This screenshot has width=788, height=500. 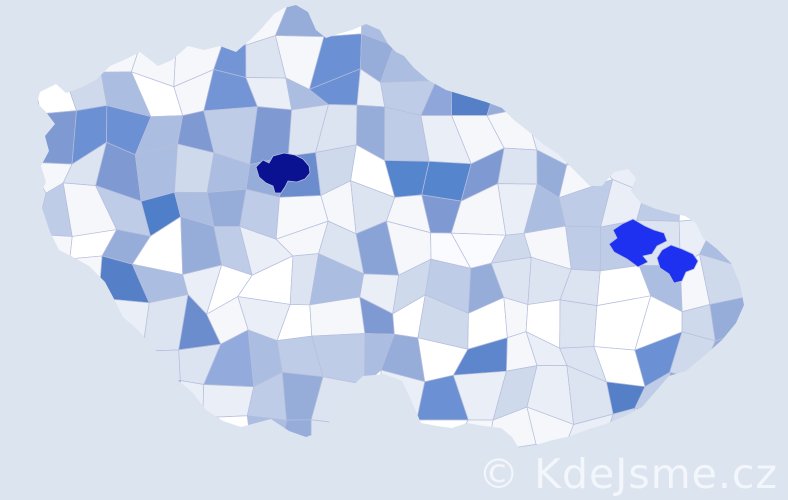 I want to click on map-region-darkest-region, so click(x=283, y=173).